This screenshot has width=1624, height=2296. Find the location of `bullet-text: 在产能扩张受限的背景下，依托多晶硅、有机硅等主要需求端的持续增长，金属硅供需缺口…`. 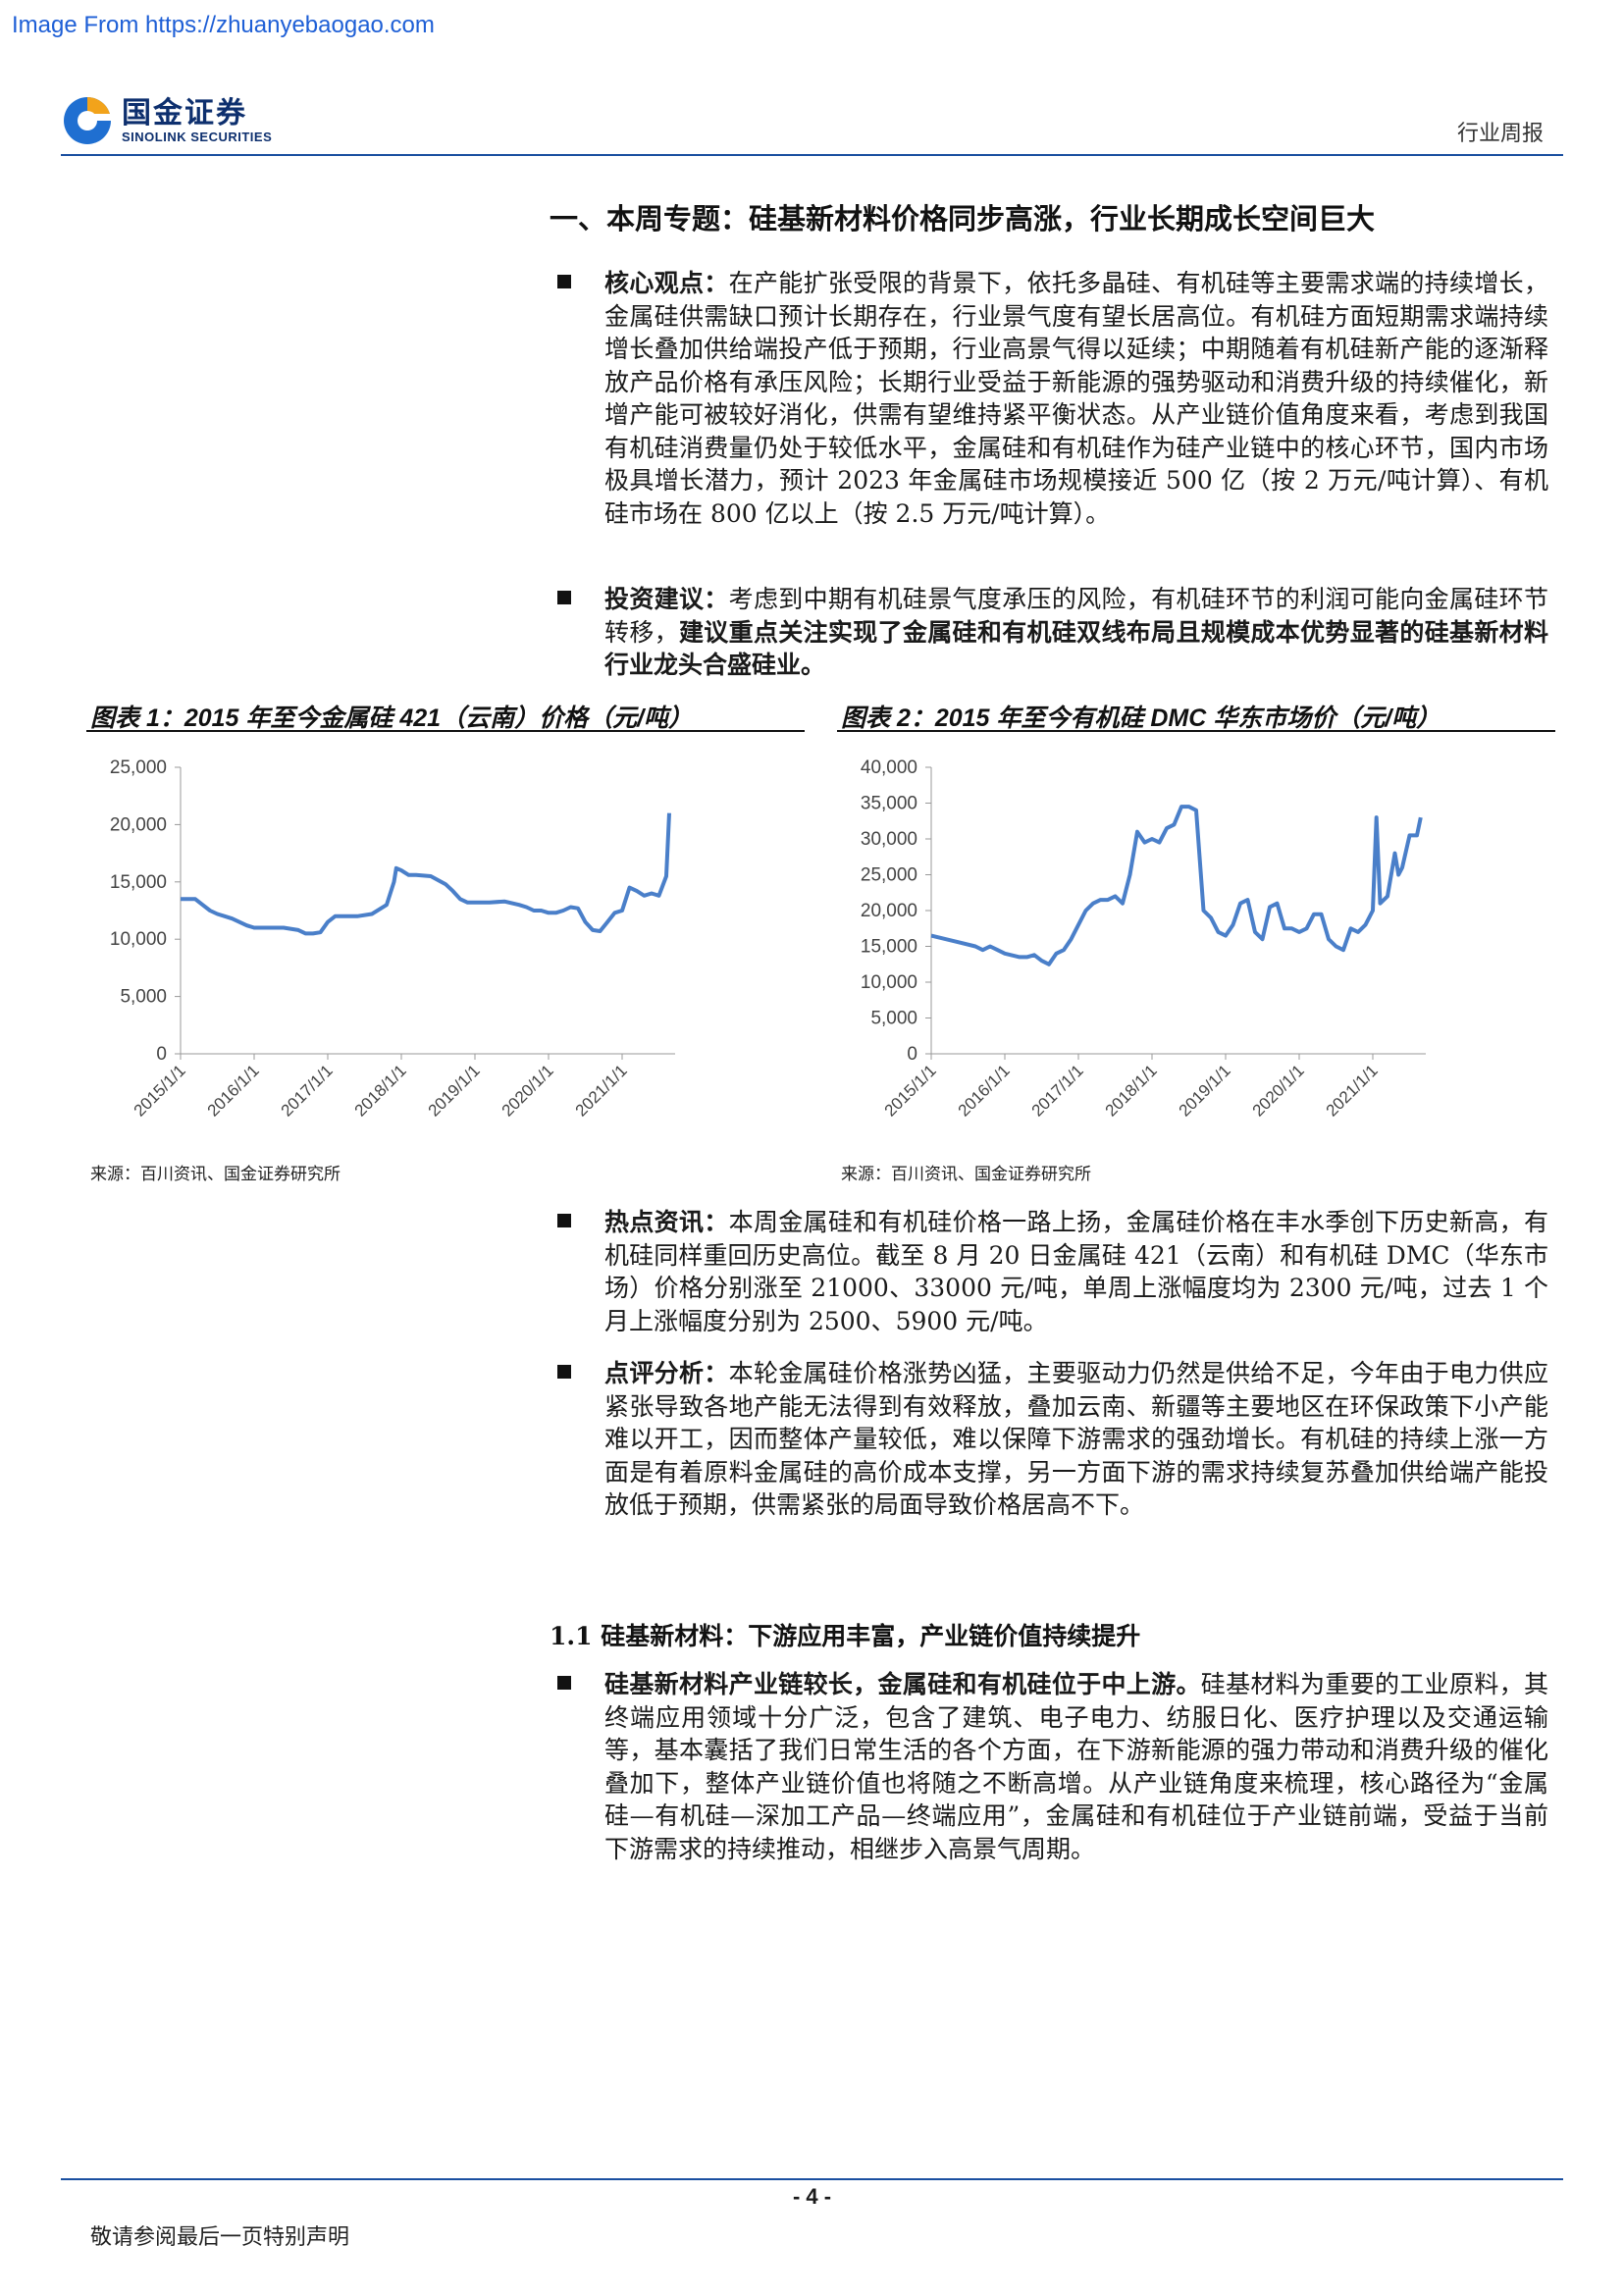

bullet-text: 在产能扩张受限的背景下，依托多晶硅、有机硅等主要需求端的持续增长，金属硅供需缺口… is located at coordinates (1076, 398).